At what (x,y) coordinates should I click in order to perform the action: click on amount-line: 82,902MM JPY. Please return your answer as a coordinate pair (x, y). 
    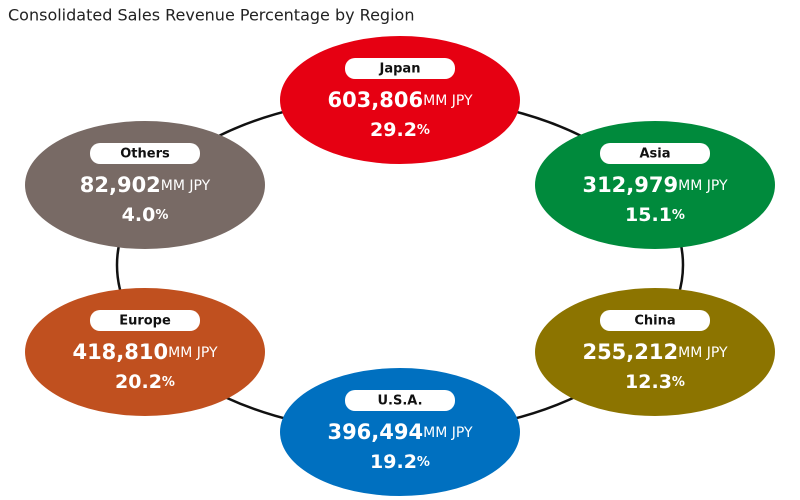
    Looking at the image, I should click on (145, 185).